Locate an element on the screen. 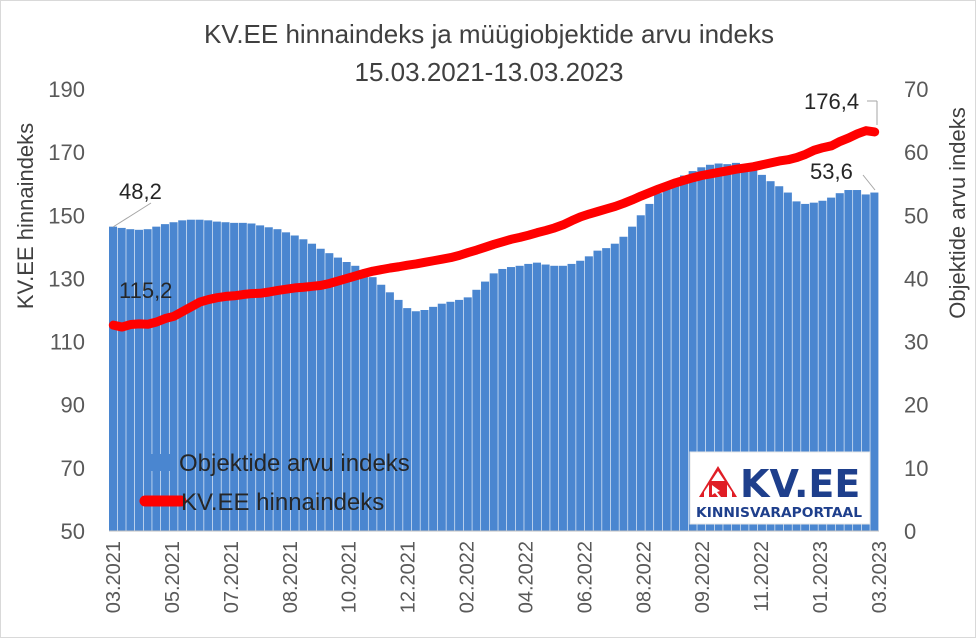  x-tick-label: 06.2022 is located at coordinates (585, 577).